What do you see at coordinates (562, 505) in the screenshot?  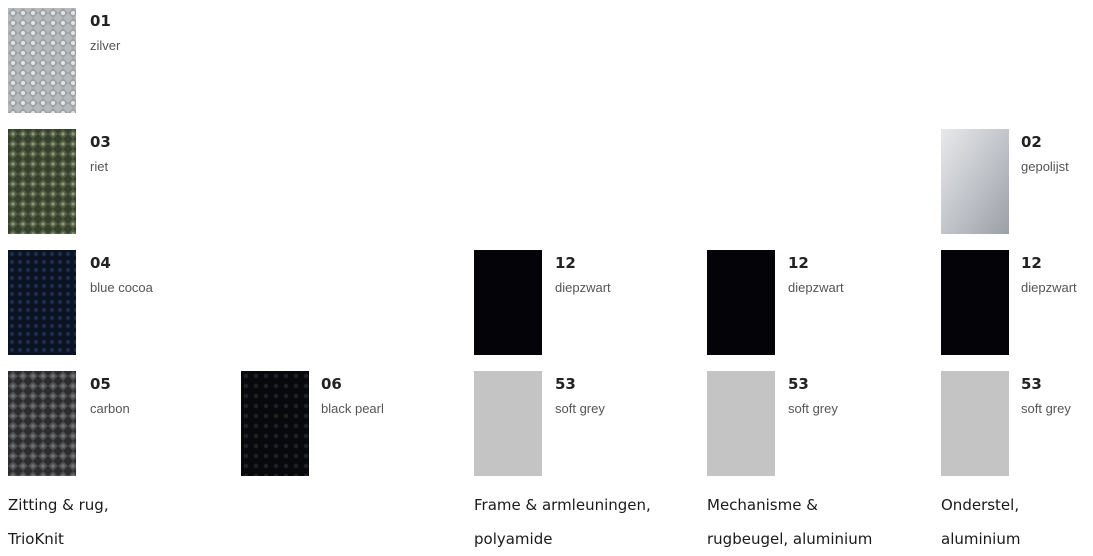 I see `caption-line: Frame & armleuningen,` at bounding box center [562, 505].